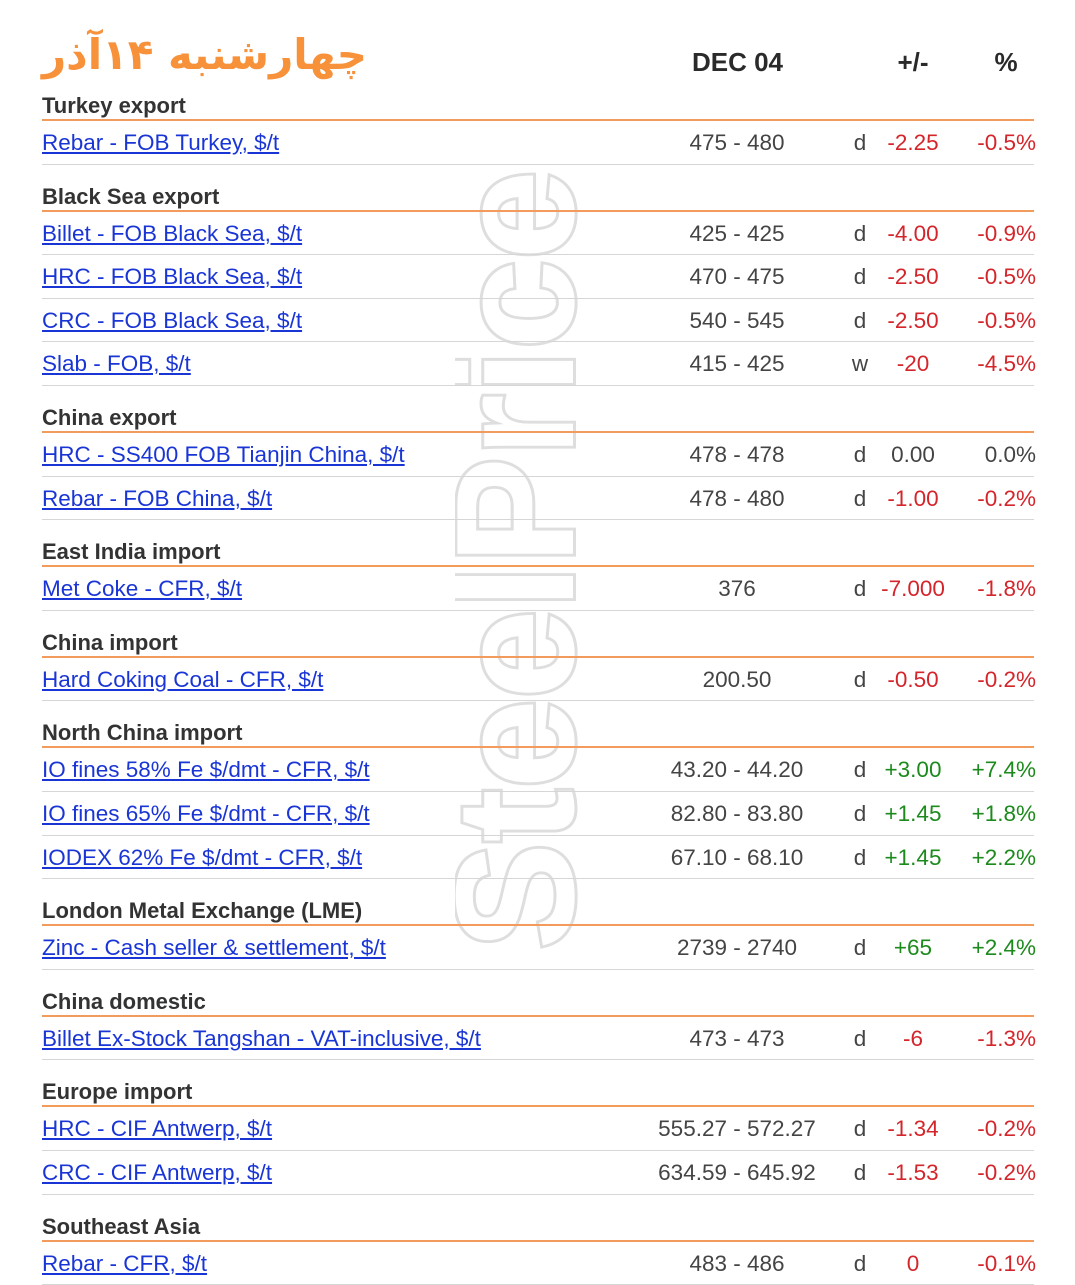  What do you see at coordinates (913, 589) in the screenshot?
I see `price-change: -7.000` at bounding box center [913, 589].